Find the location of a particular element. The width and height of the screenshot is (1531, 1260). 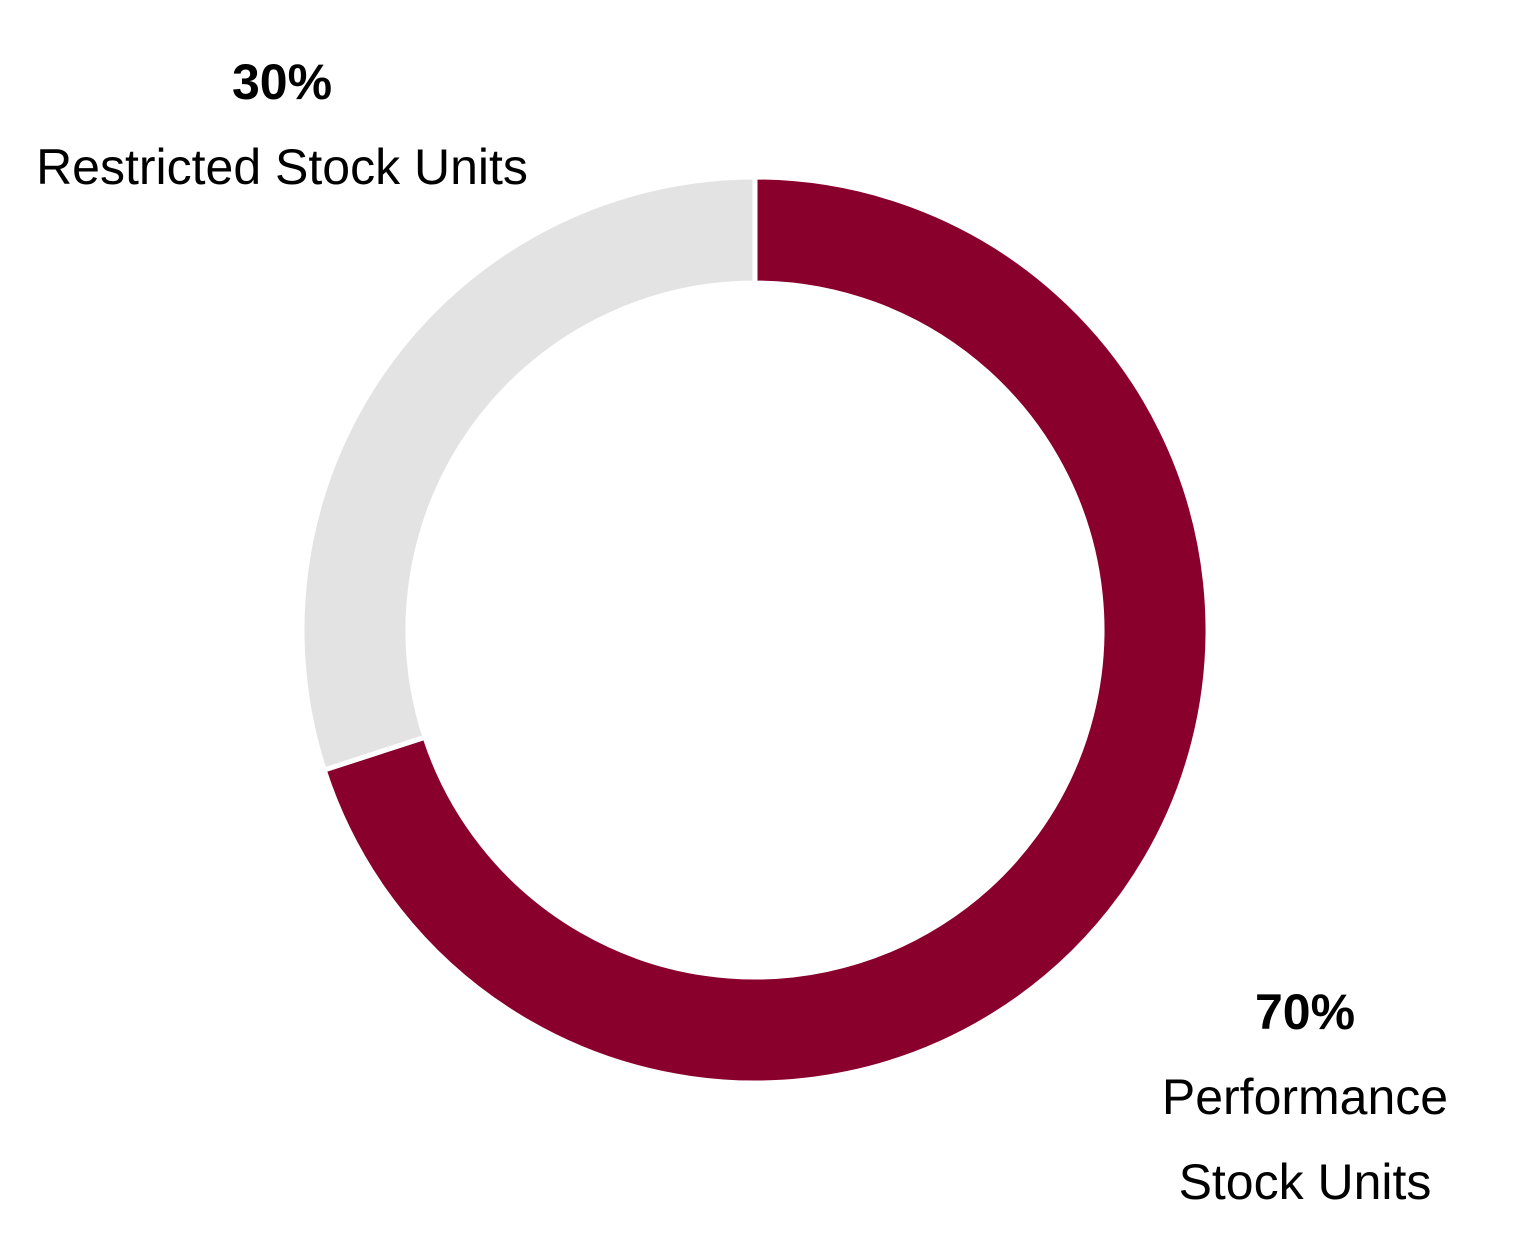

segment-label: 30% Restricted Stock Units is located at coordinates (282, 125).